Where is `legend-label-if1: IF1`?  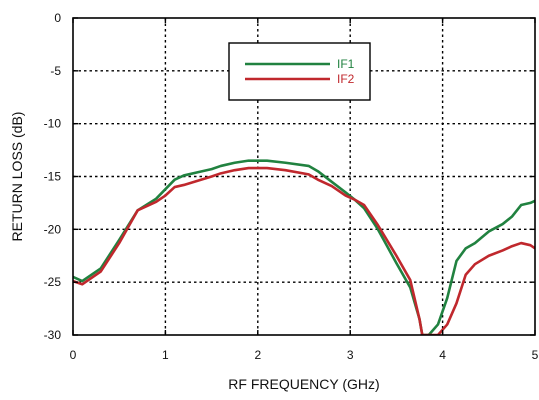
legend-label-if1: IF1 is located at coordinates (346, 64).